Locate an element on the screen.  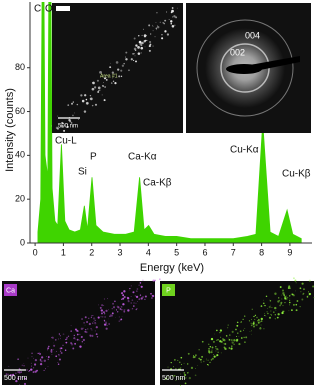
y-tick-label: 80 is located at coordinates (20, 67).